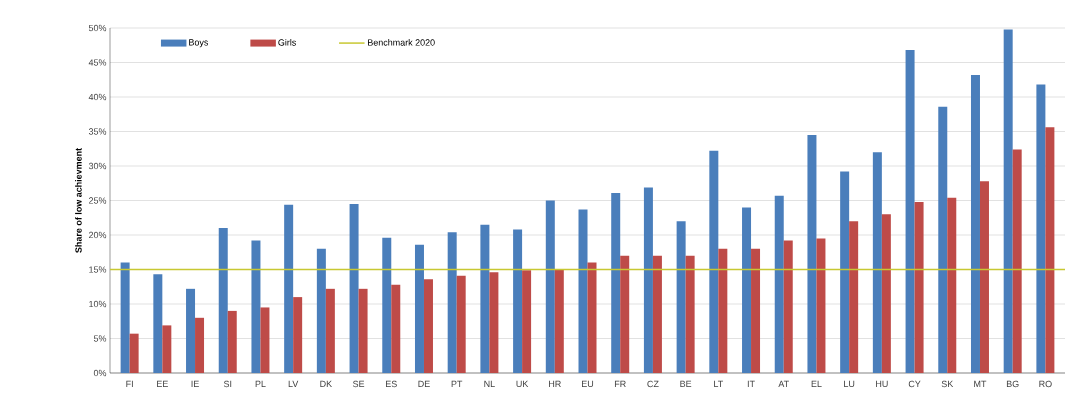 This screenshot has height=401, width=1081. What do you see at coordinates (401, 42) in the screenshot?
I see `legend-label: Benchmark 2020` at bounding box center [401, 42].